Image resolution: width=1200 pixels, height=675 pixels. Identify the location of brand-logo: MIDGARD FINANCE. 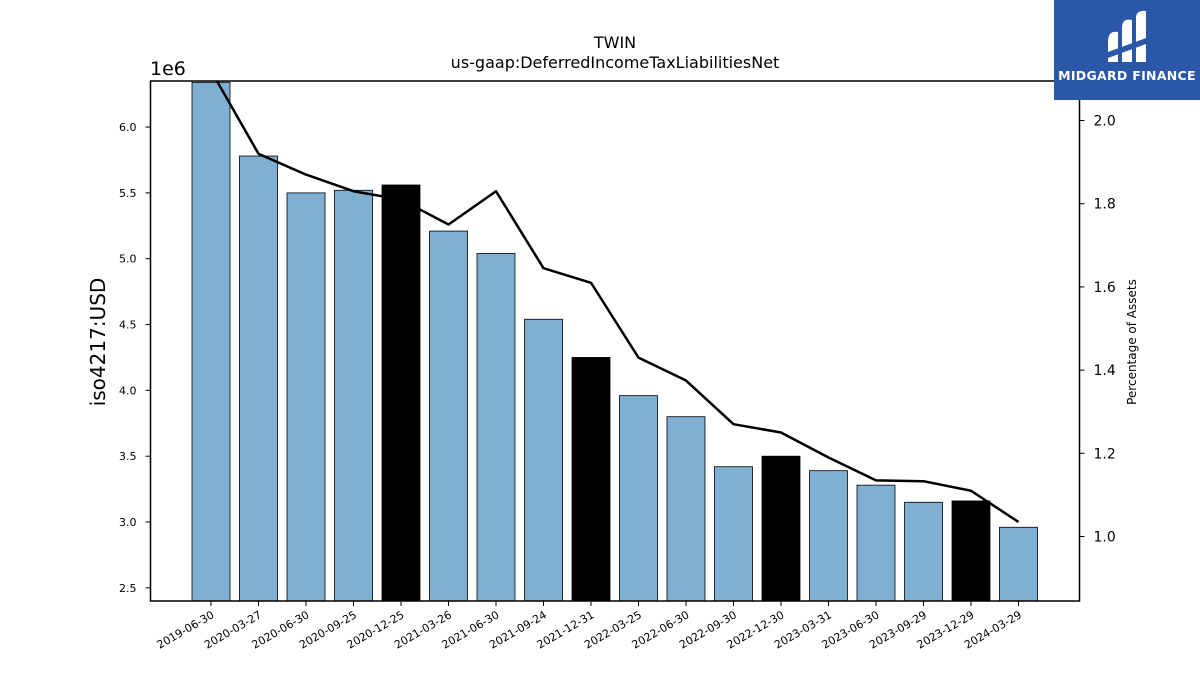
(1127, 50).